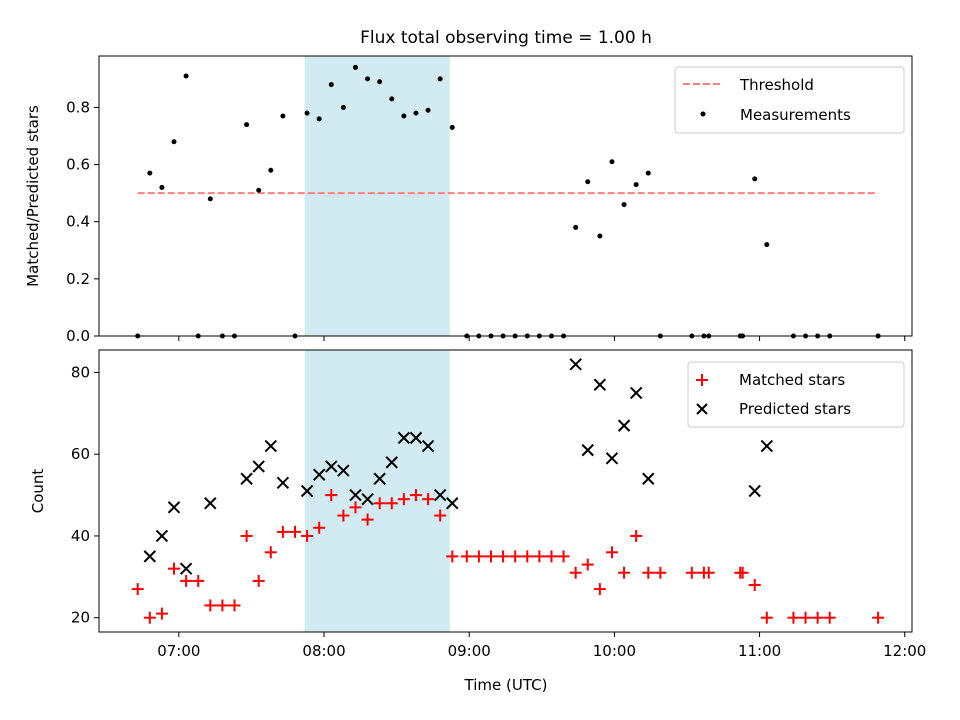 This screenshot has width=960, height=720. Describe the element at coordinates (702, 380) in the screenshot. I see `legend-matched-swatch` at that location.